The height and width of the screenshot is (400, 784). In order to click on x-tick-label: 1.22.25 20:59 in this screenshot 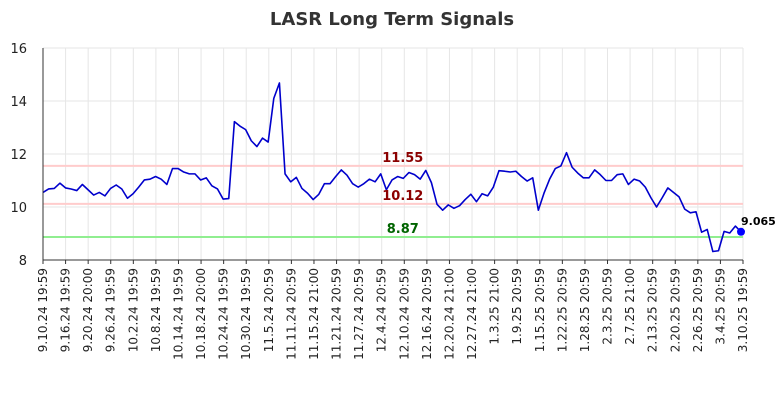, I will do `click(562, 310)`.